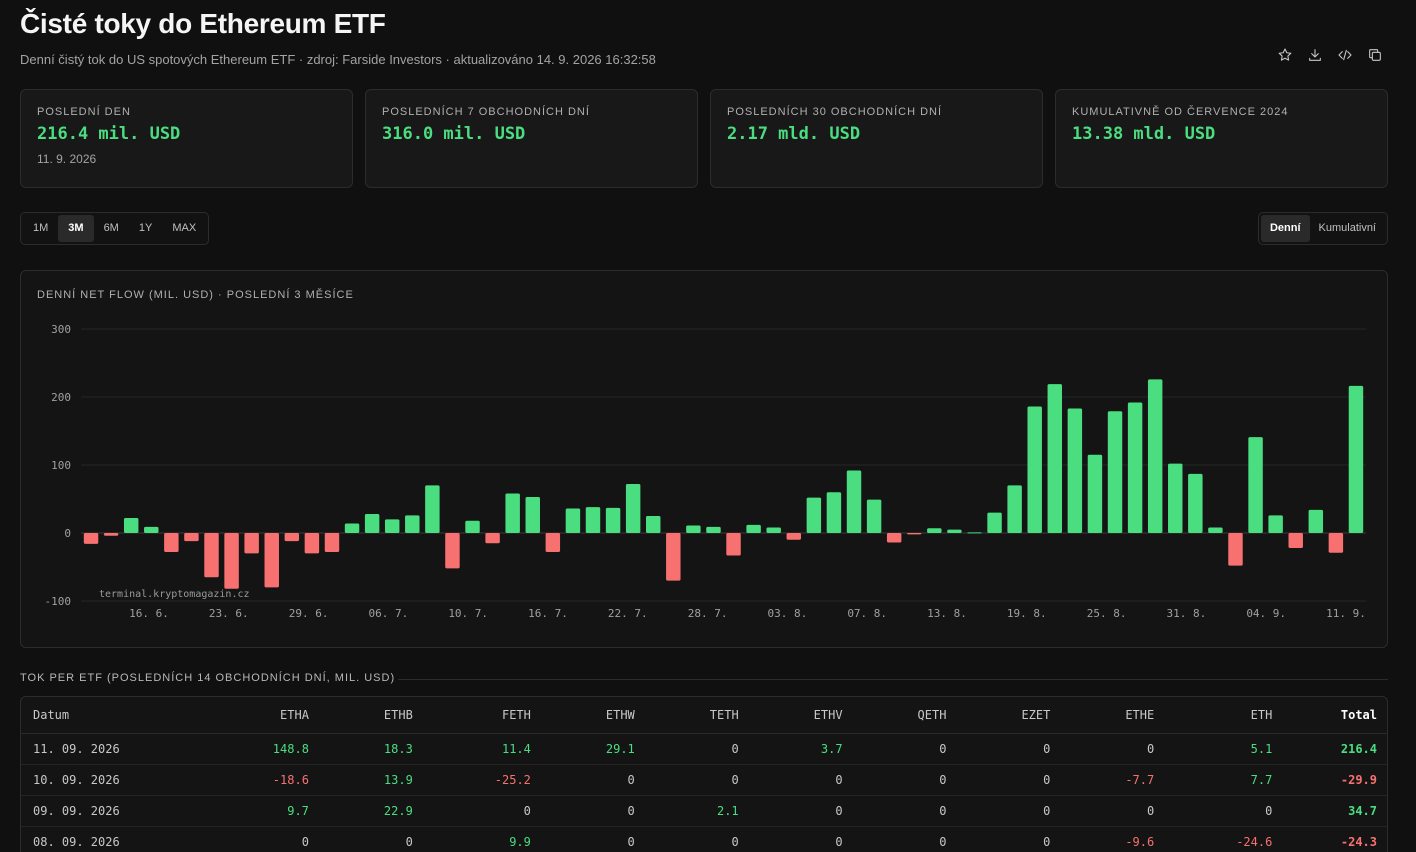  What do you see at coordinates (918, 715) in the screenshot?
I see `column-header-qeth: QETH` at bounding box center [918, 715].